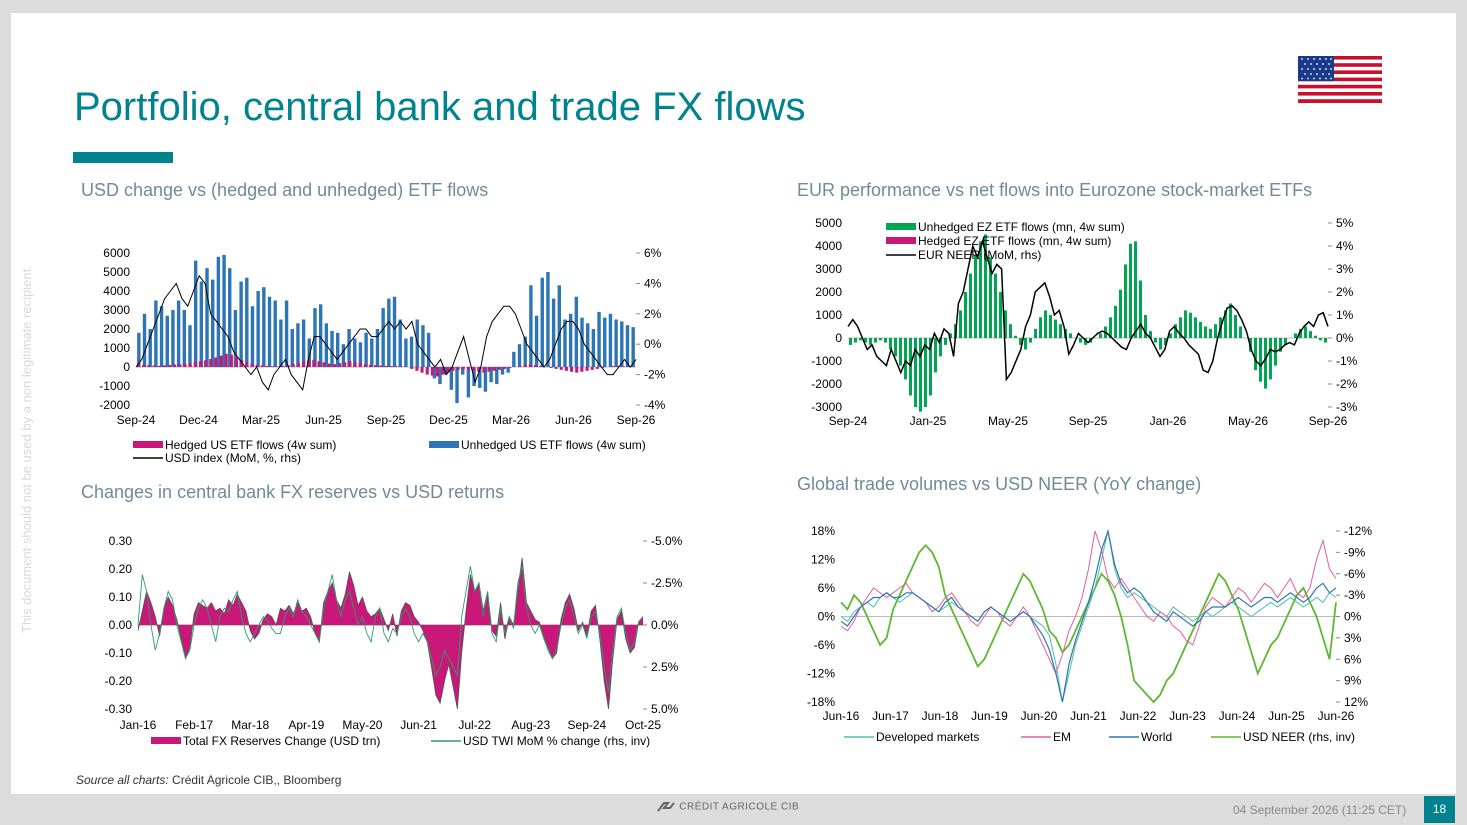 This screenshot has width=1467, height=825. I want to click on x-tick-label: Apr-19, so click(306, 725).